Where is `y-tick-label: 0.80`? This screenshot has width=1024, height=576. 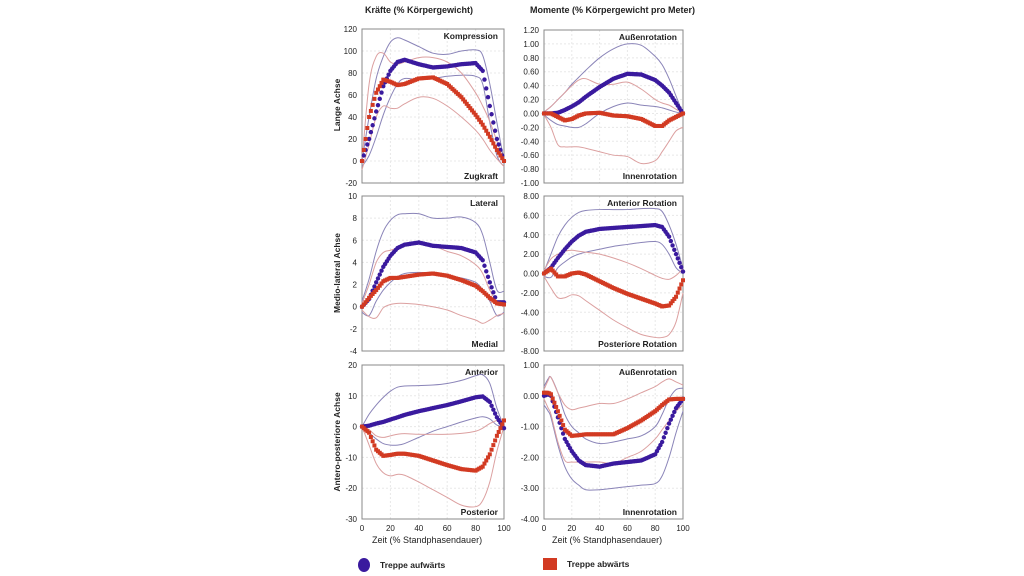
y-tick-label: 0.80 is located at coordinates (531, 58).